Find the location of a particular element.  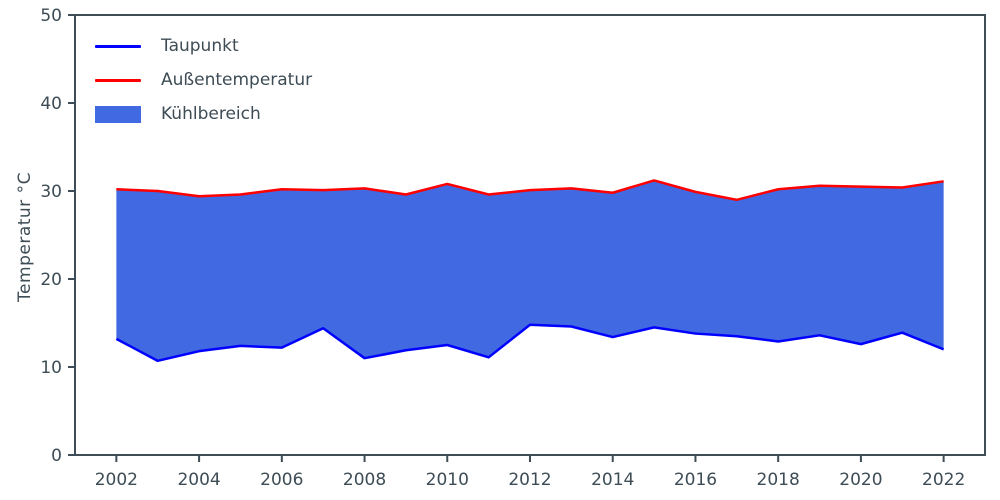

x-tick-label: 2006 is located at coordinates (281, 480).